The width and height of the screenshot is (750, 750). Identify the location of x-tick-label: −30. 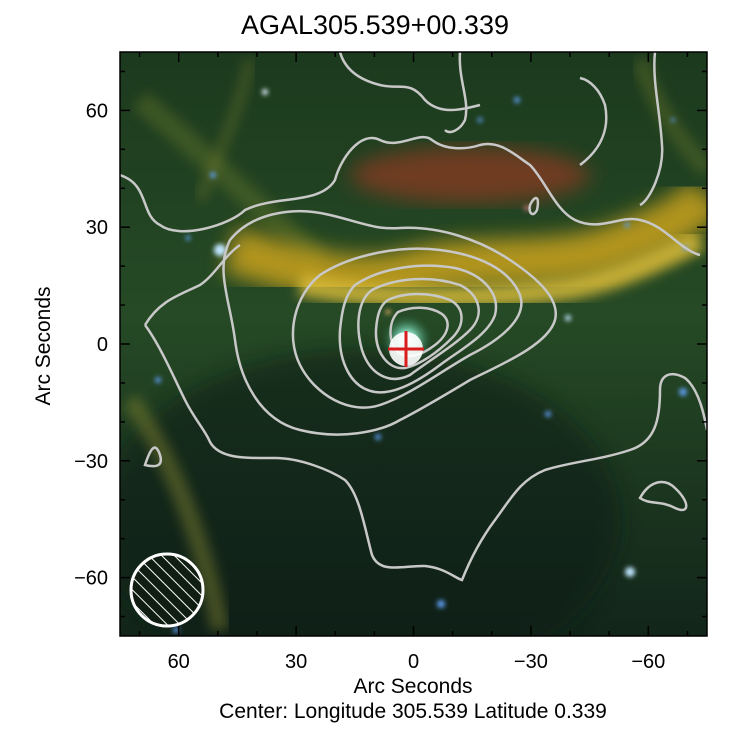
(531, 662).